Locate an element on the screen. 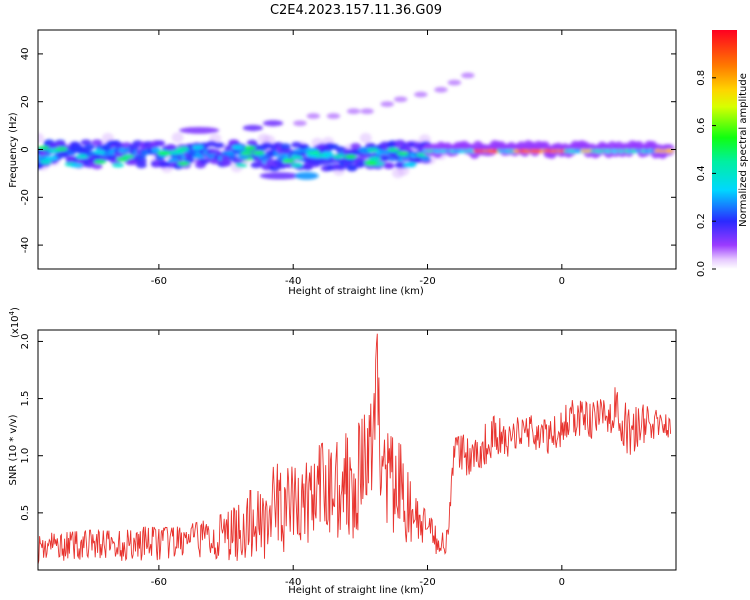 The width and height of the screenshot is (750, 600). figure-title: C2E4.2023.157.11.36.G09 is located at coordinates (356, 10).